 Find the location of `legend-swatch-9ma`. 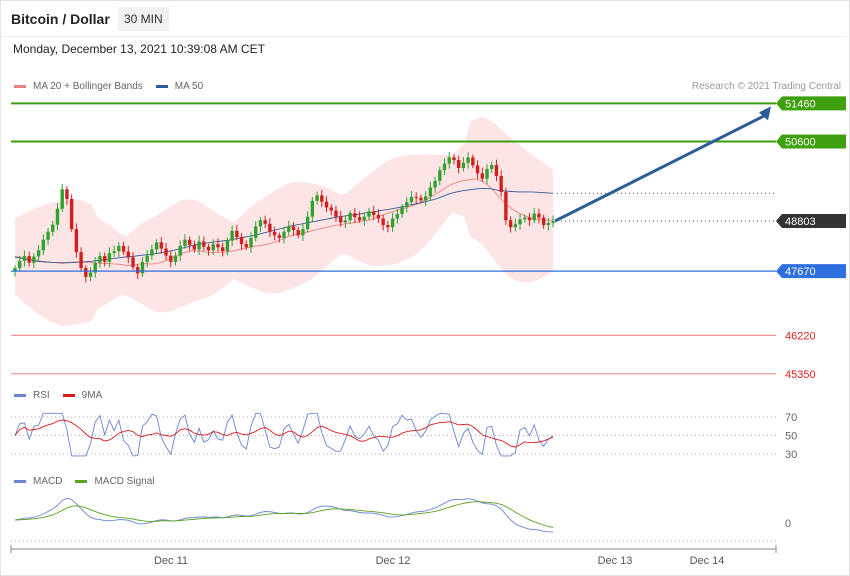

legend-swatch-9ma is located at coordinates (68, 395).